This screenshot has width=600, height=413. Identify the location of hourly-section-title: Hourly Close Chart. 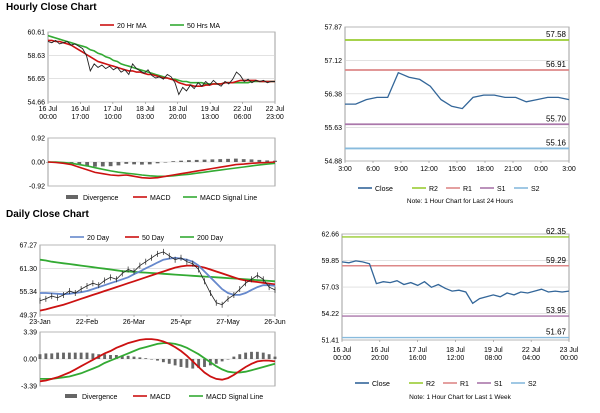
(51, 7).